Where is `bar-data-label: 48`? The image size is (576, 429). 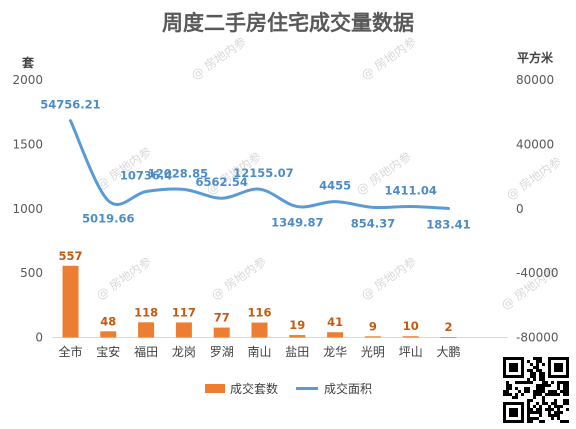 bar-data-label: 48 is located at coordinates (108, 321).